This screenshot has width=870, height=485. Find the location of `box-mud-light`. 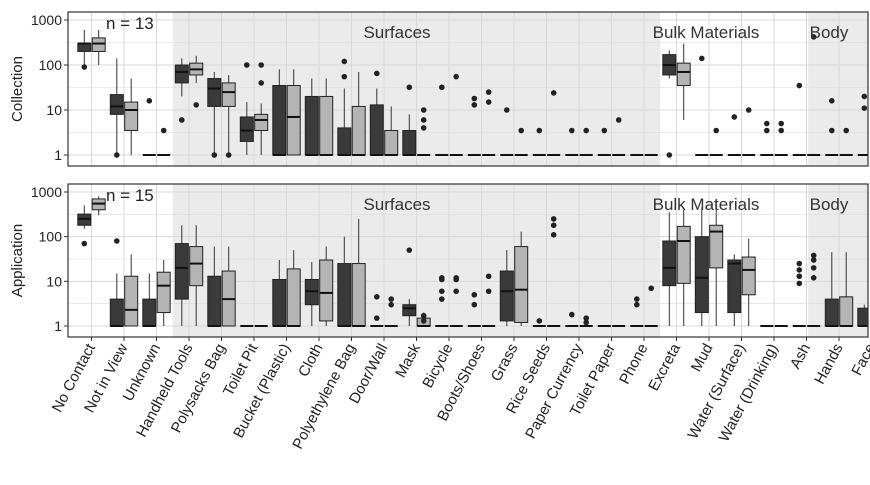

box-mud-light is located at coordinates (716, 262).